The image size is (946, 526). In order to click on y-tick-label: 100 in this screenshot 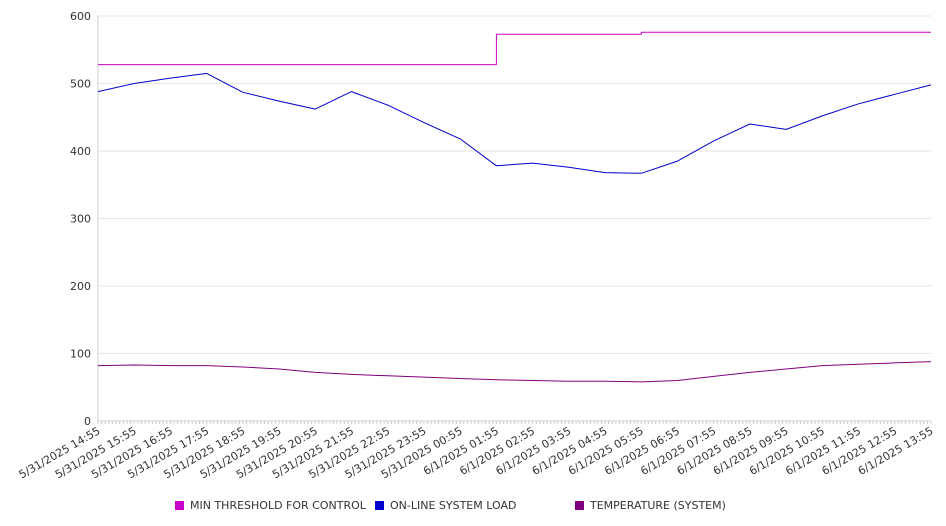, I will do `click(80, 354)`.